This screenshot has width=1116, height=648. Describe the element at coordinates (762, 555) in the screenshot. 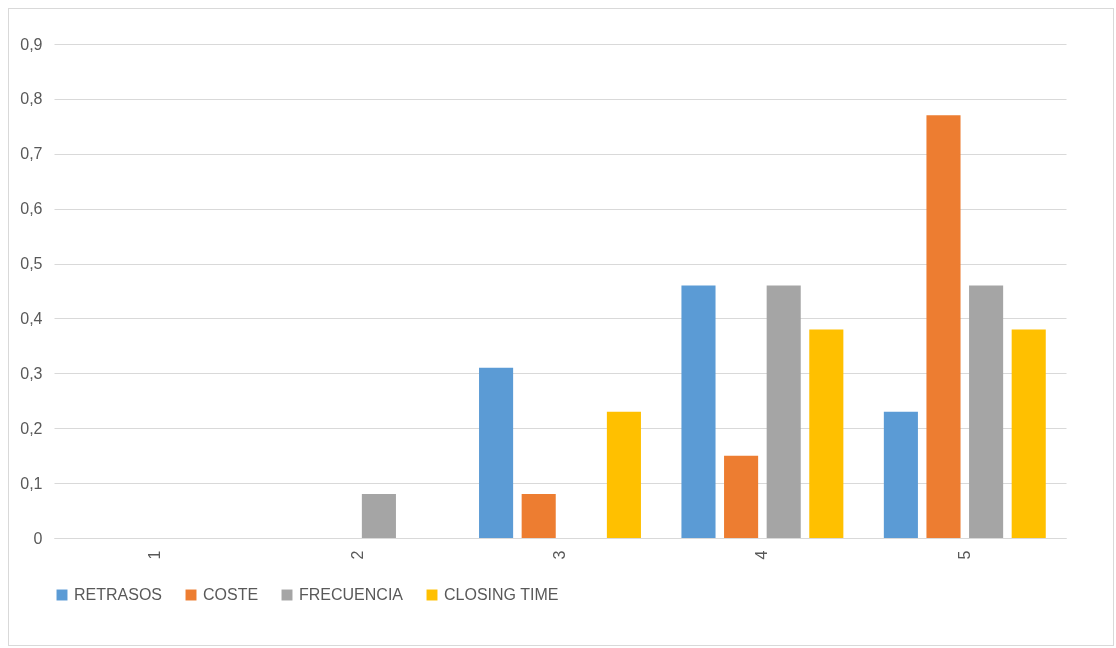

I see `x-tick-label: 4` at that location.